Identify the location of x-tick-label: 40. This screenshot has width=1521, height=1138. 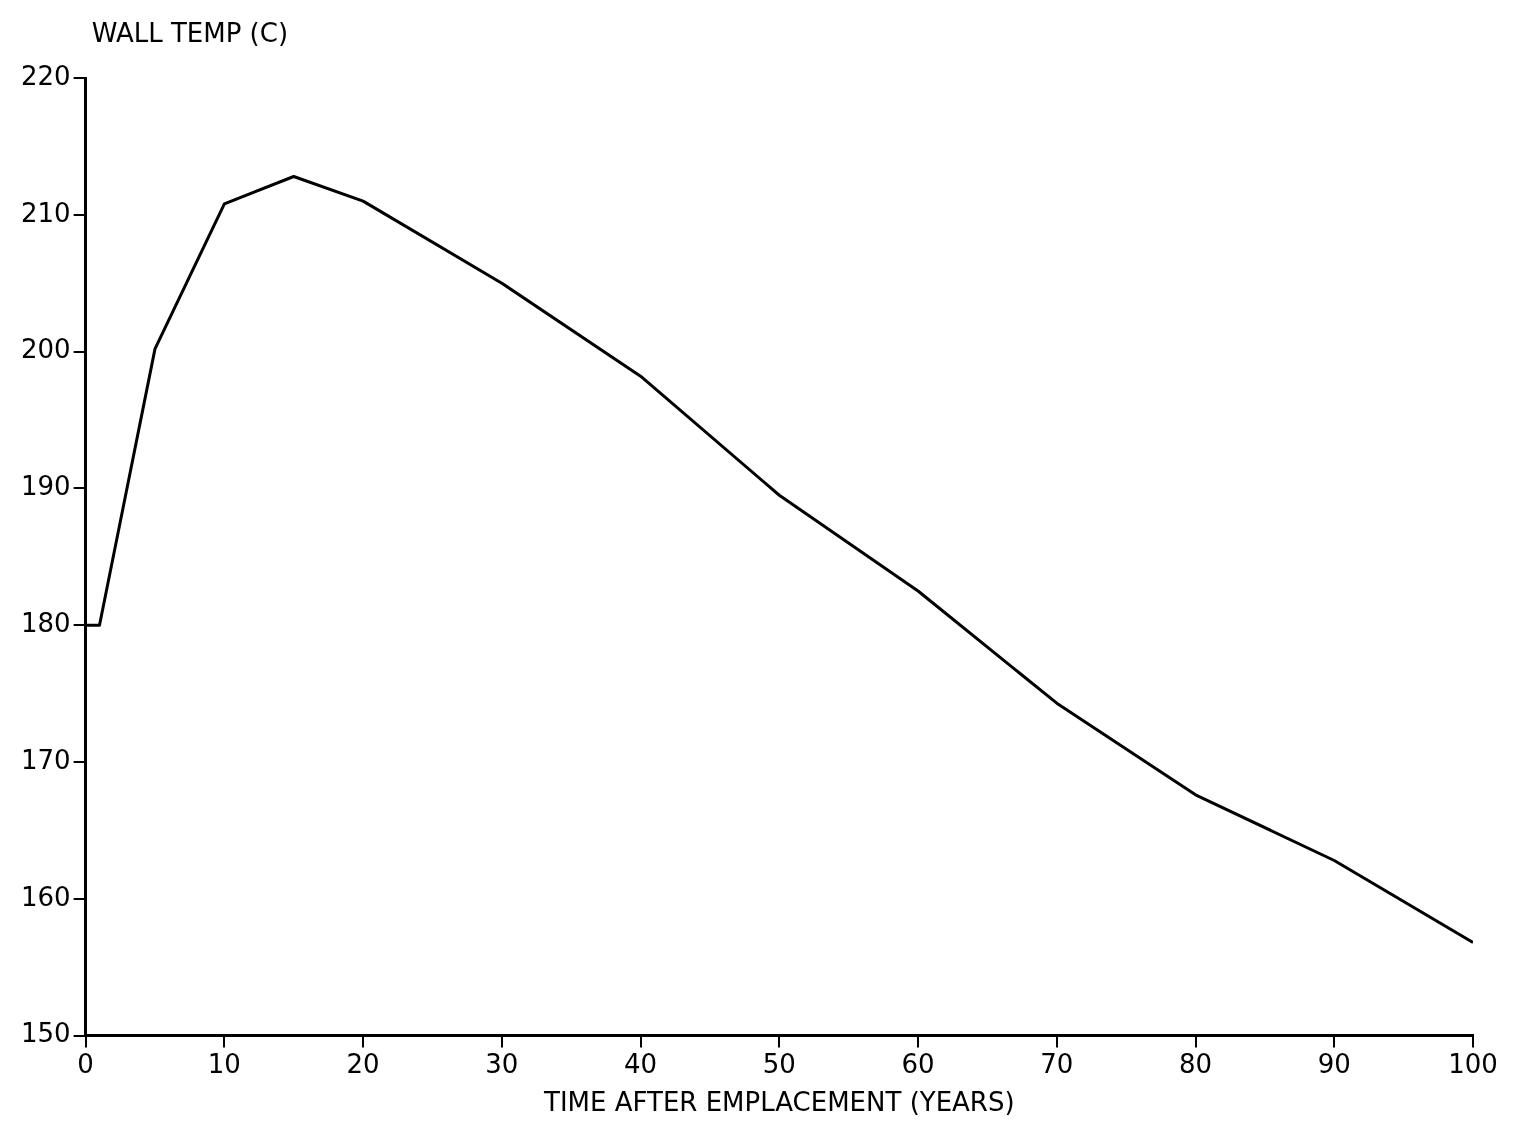
(641, 1063).